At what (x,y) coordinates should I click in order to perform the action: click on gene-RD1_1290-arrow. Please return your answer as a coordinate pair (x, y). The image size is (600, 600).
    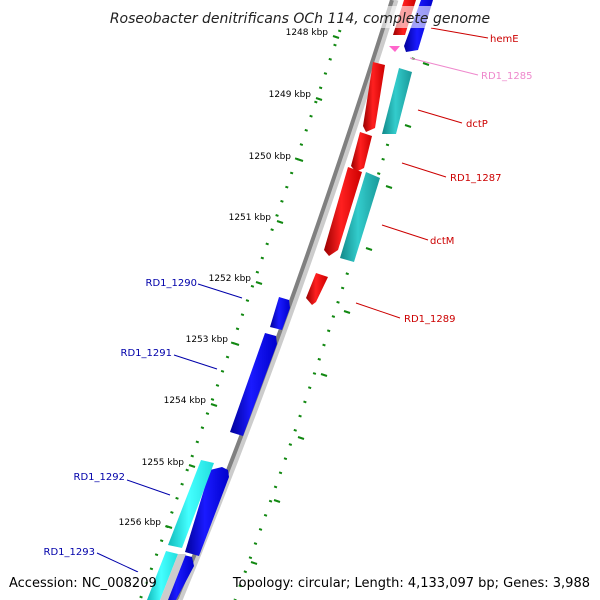
    Looking at the image, I should click on (280, 313).